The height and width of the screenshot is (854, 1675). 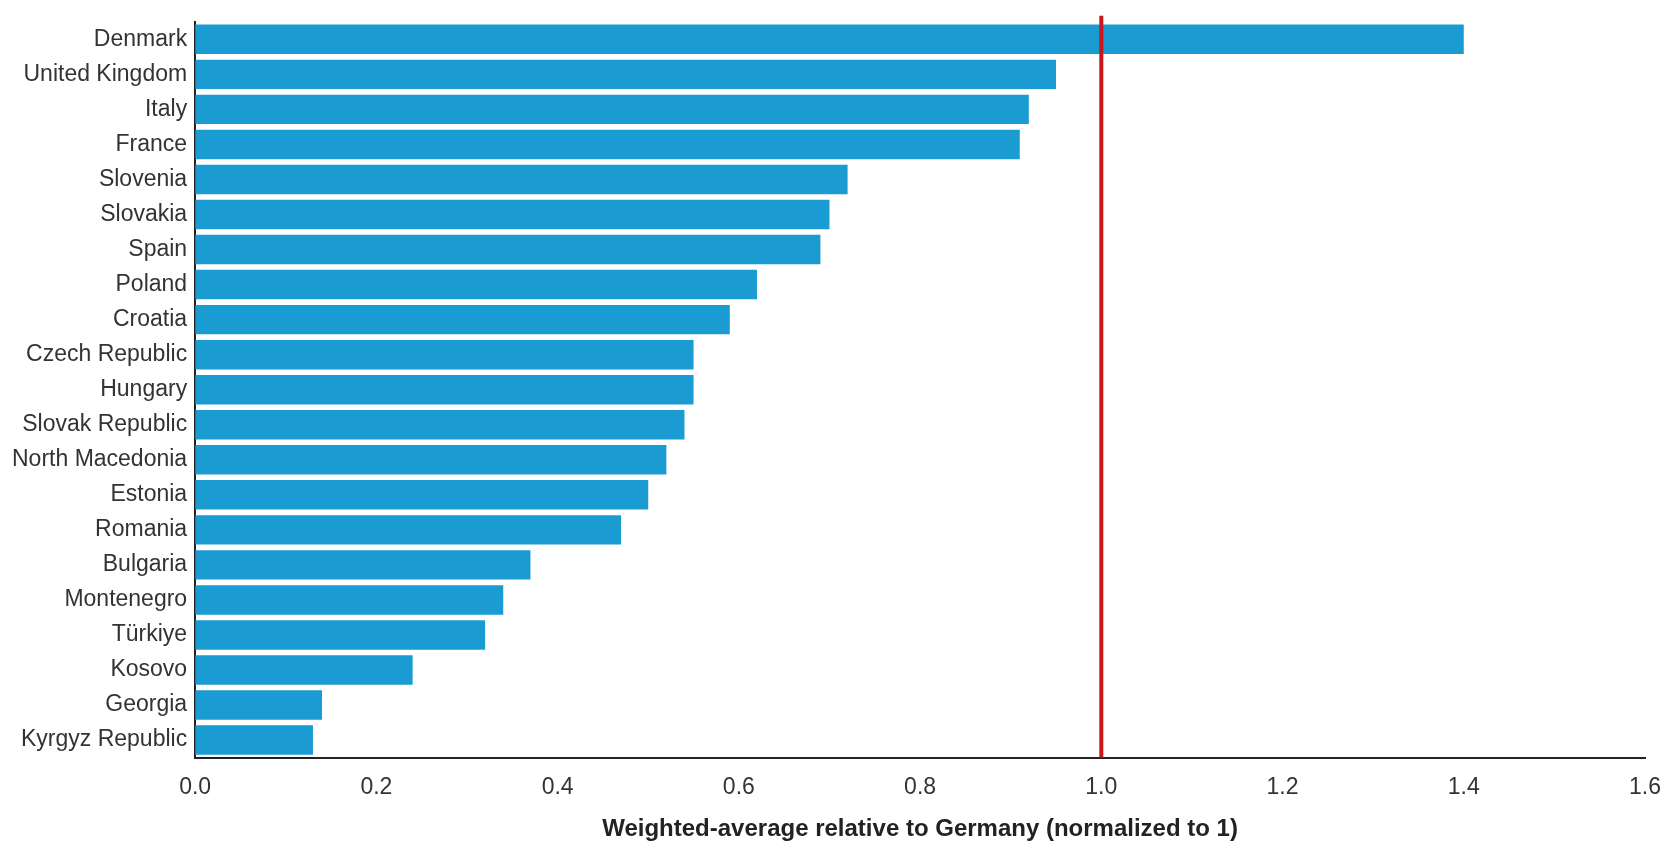 What do you see at coordinates (150, 317) in the screenshot?
I see `y-tick-label: Croatia` at bounding box center [150, 317].